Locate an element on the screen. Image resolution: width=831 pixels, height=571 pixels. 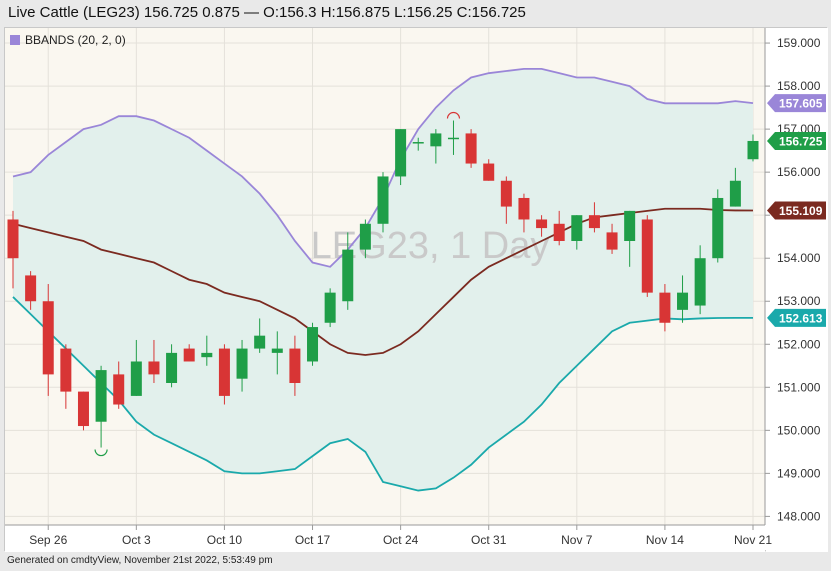
y-tick-label: 151.000 is located at coordinates (799, 387).